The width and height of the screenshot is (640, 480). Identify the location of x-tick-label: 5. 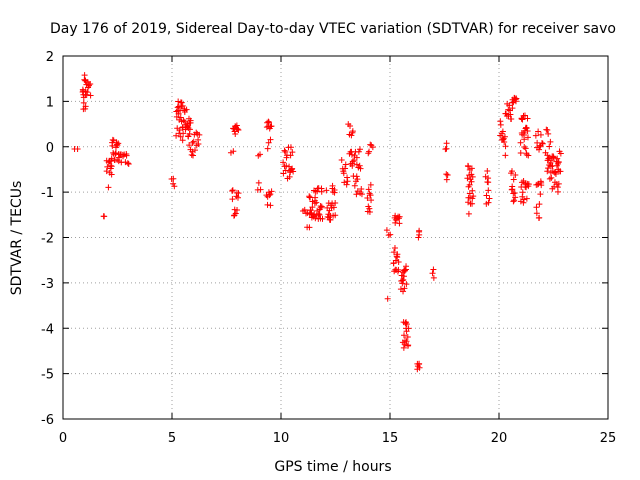
(172, 438).